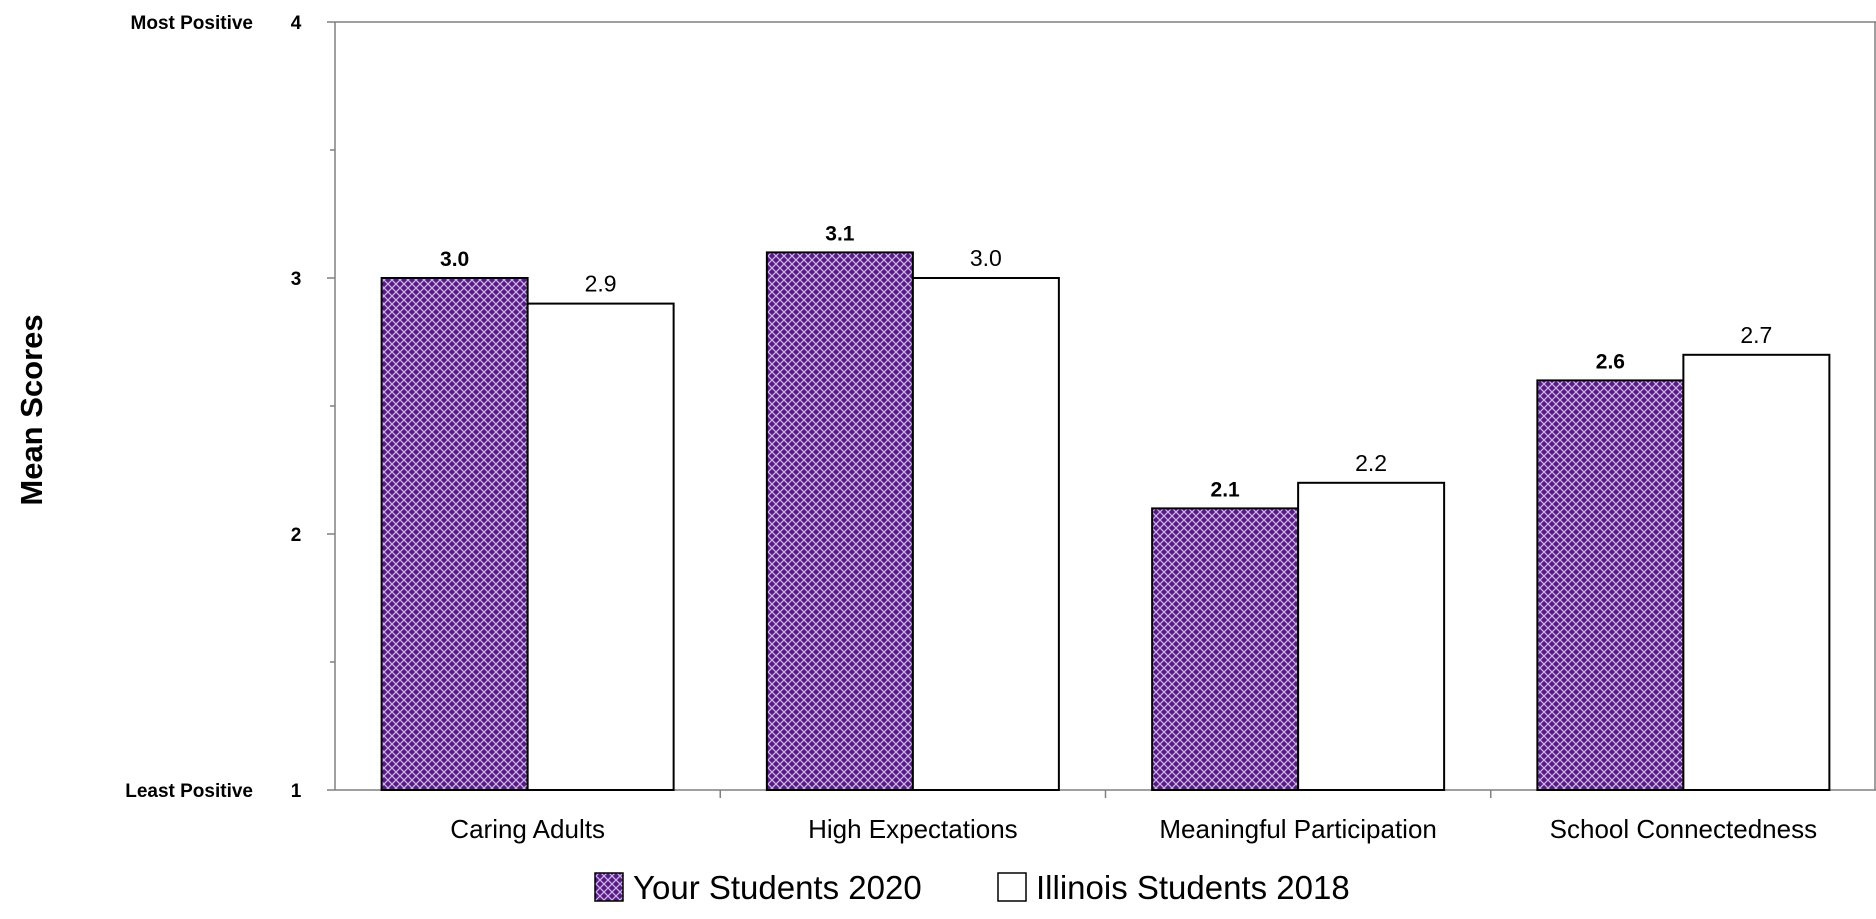 This screenshot has height=919, width=1876. Describe the element at coordinates (1012, 887) in the screenshot. I see `legend-swatch-illinois-students` at that location.